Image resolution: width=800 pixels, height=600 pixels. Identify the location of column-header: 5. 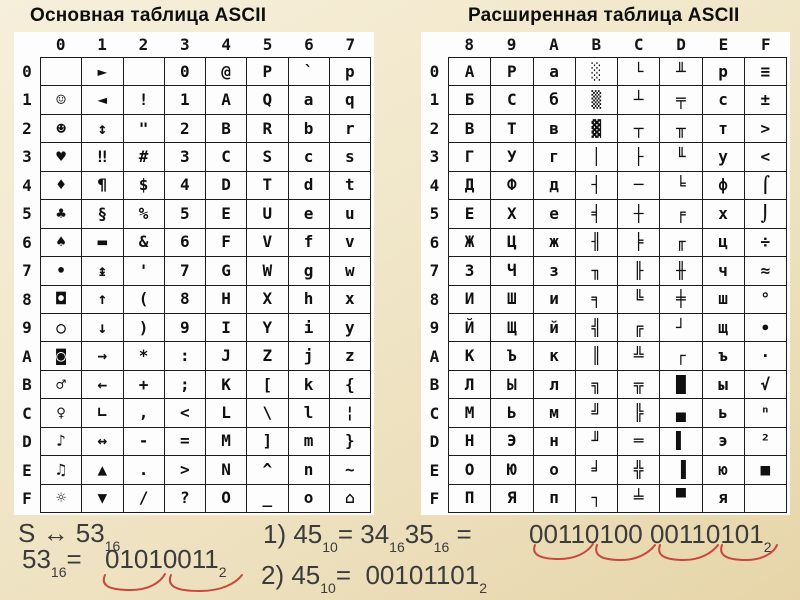
(267, 44).